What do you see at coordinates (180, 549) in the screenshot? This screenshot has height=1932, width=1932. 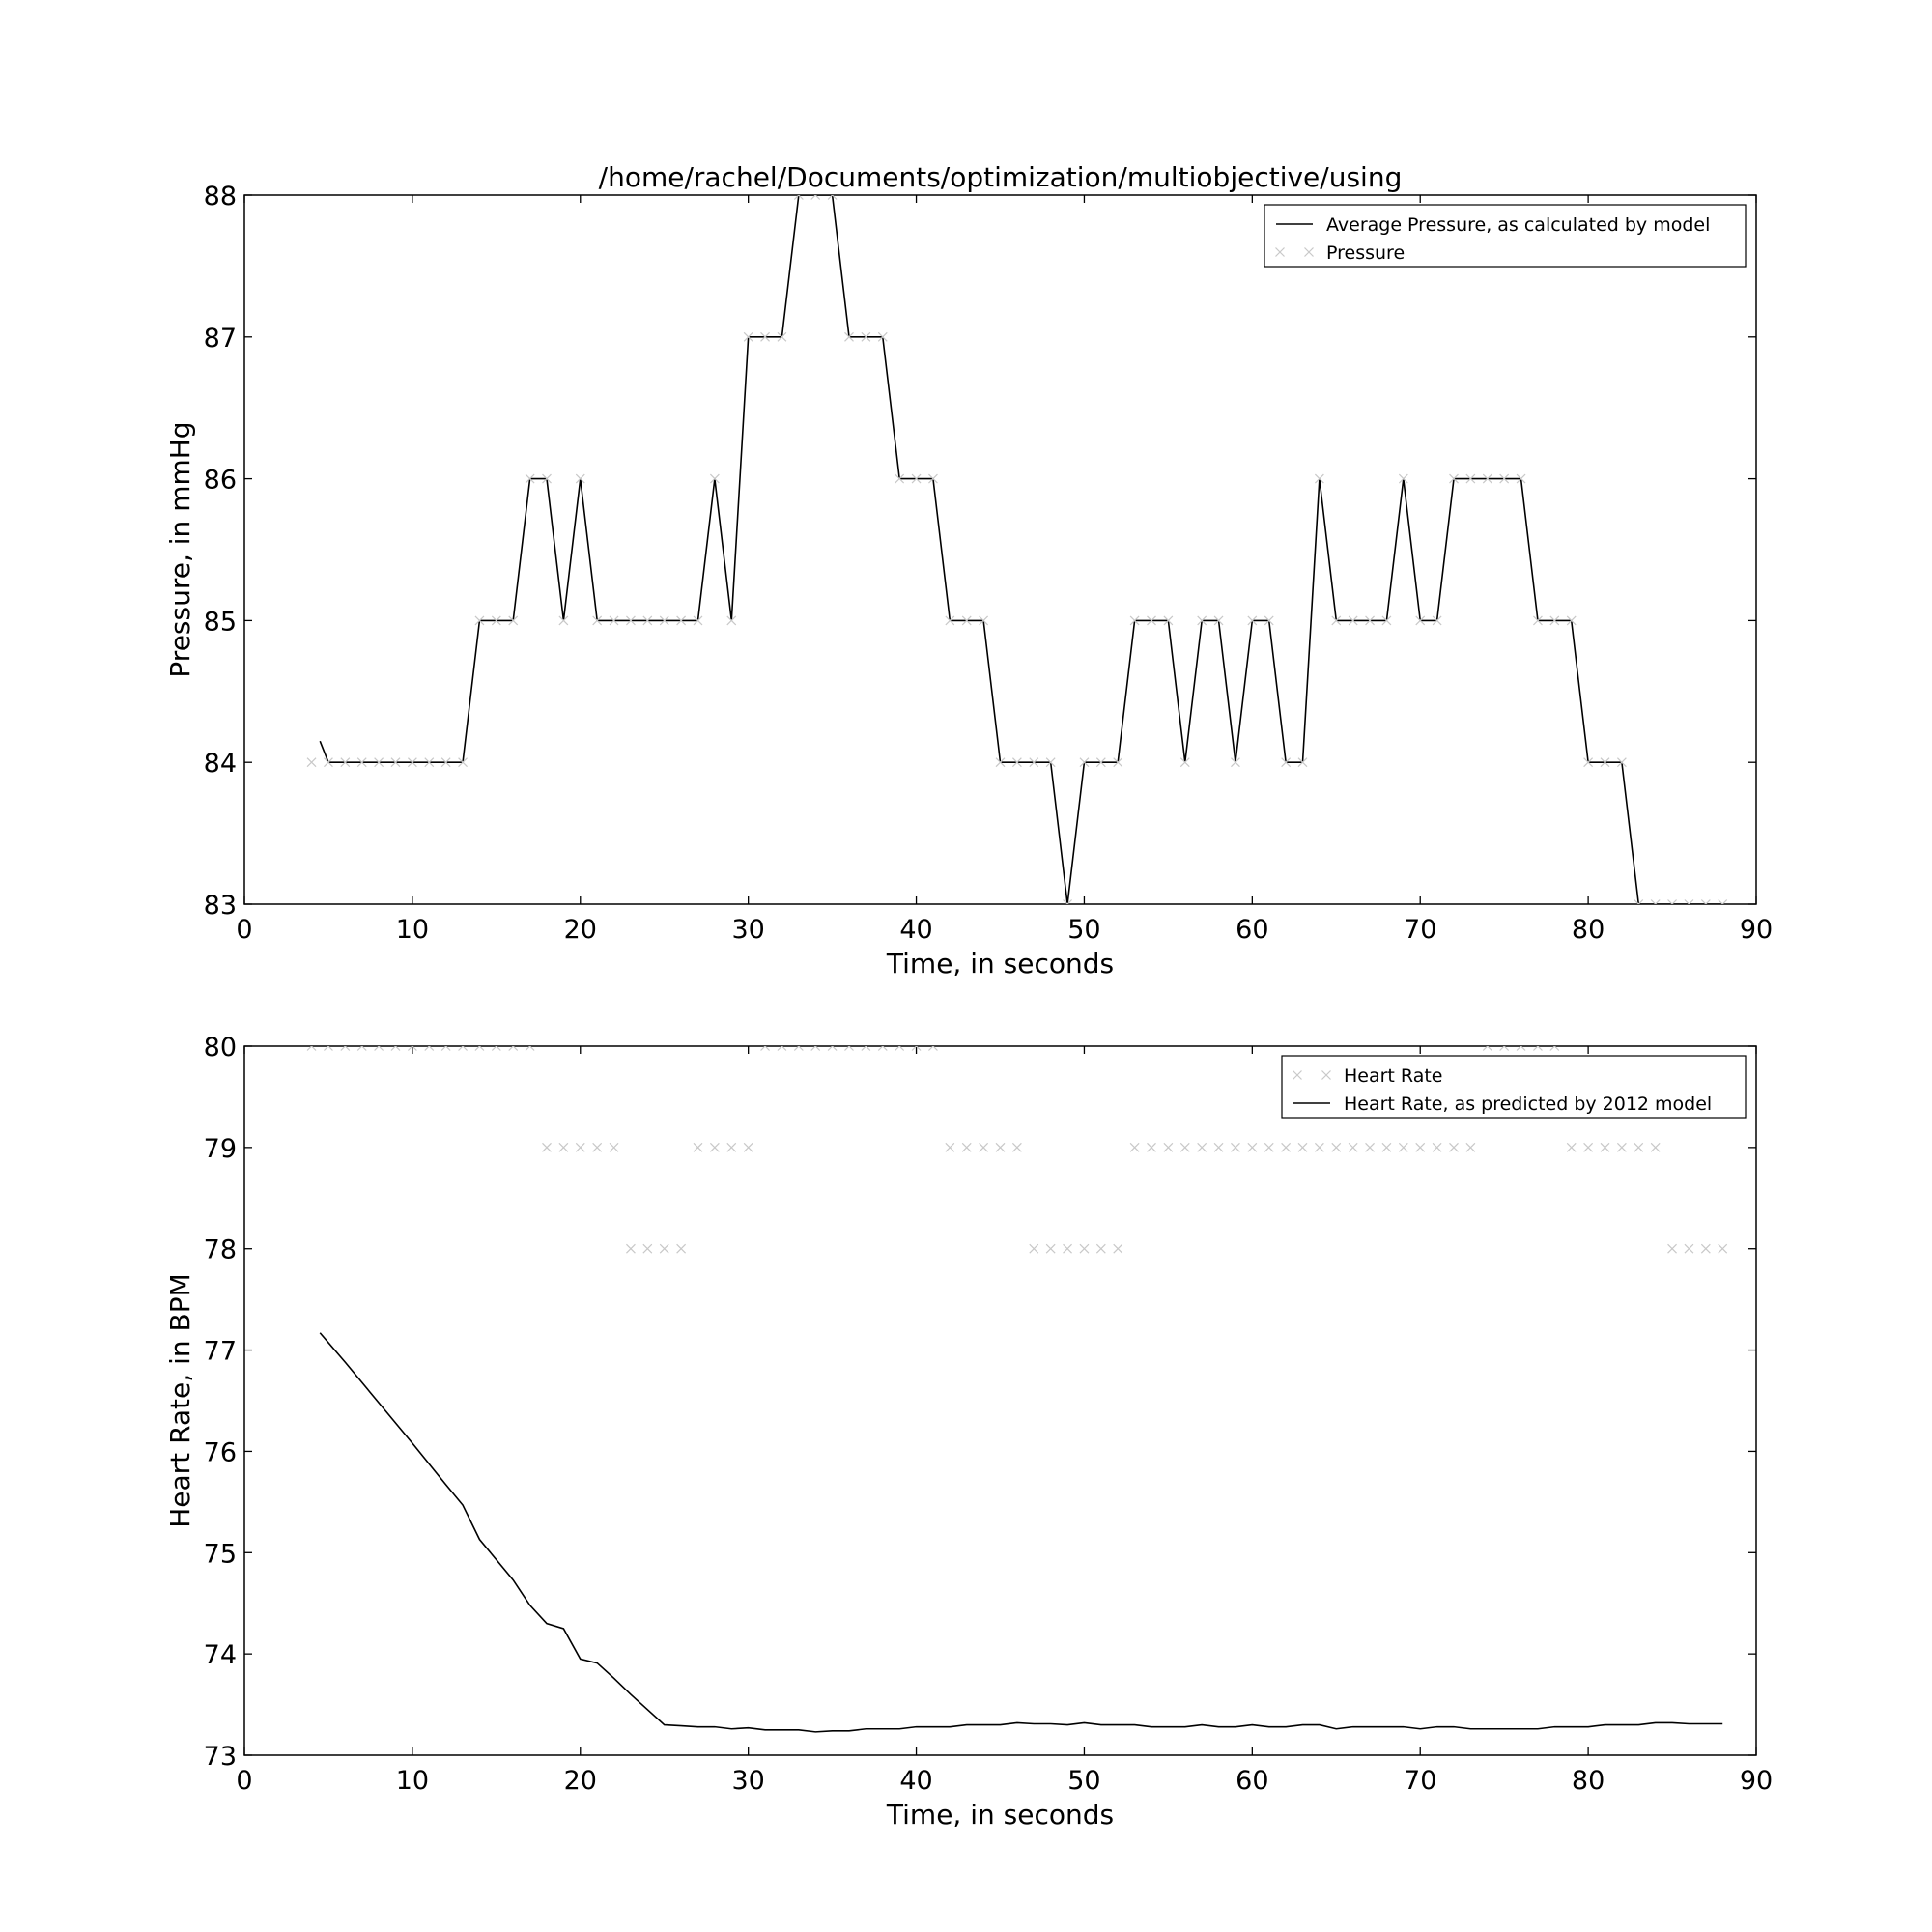 I see `y-axis-label: Pressure, in mmHg` at bounding box center [180, 549].